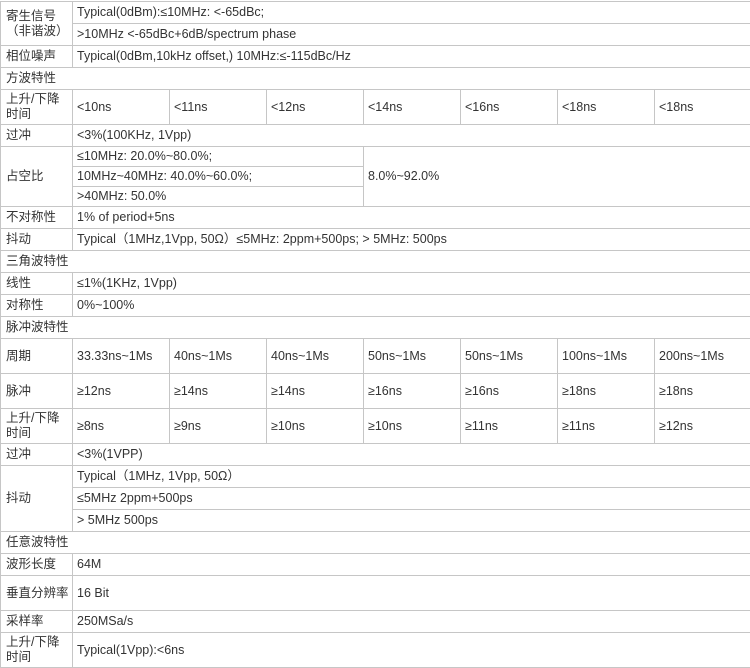  I want to click on table-row: 线性≤1%(1KHz, 1Vpp), so click(375, 284).